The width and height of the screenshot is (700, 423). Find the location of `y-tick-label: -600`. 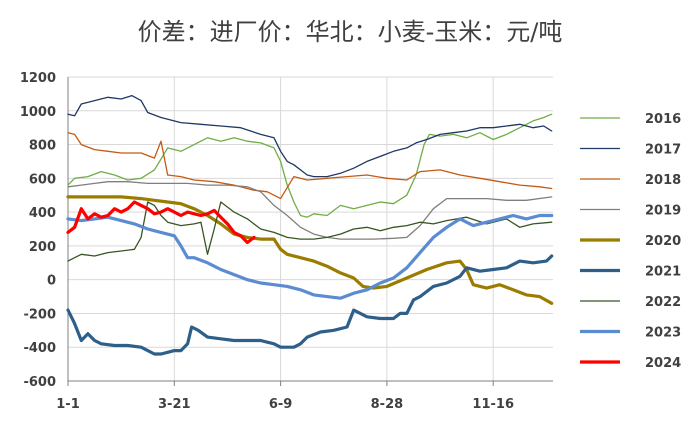

y-tick-label: -600 is located at coordinates (39, 382).